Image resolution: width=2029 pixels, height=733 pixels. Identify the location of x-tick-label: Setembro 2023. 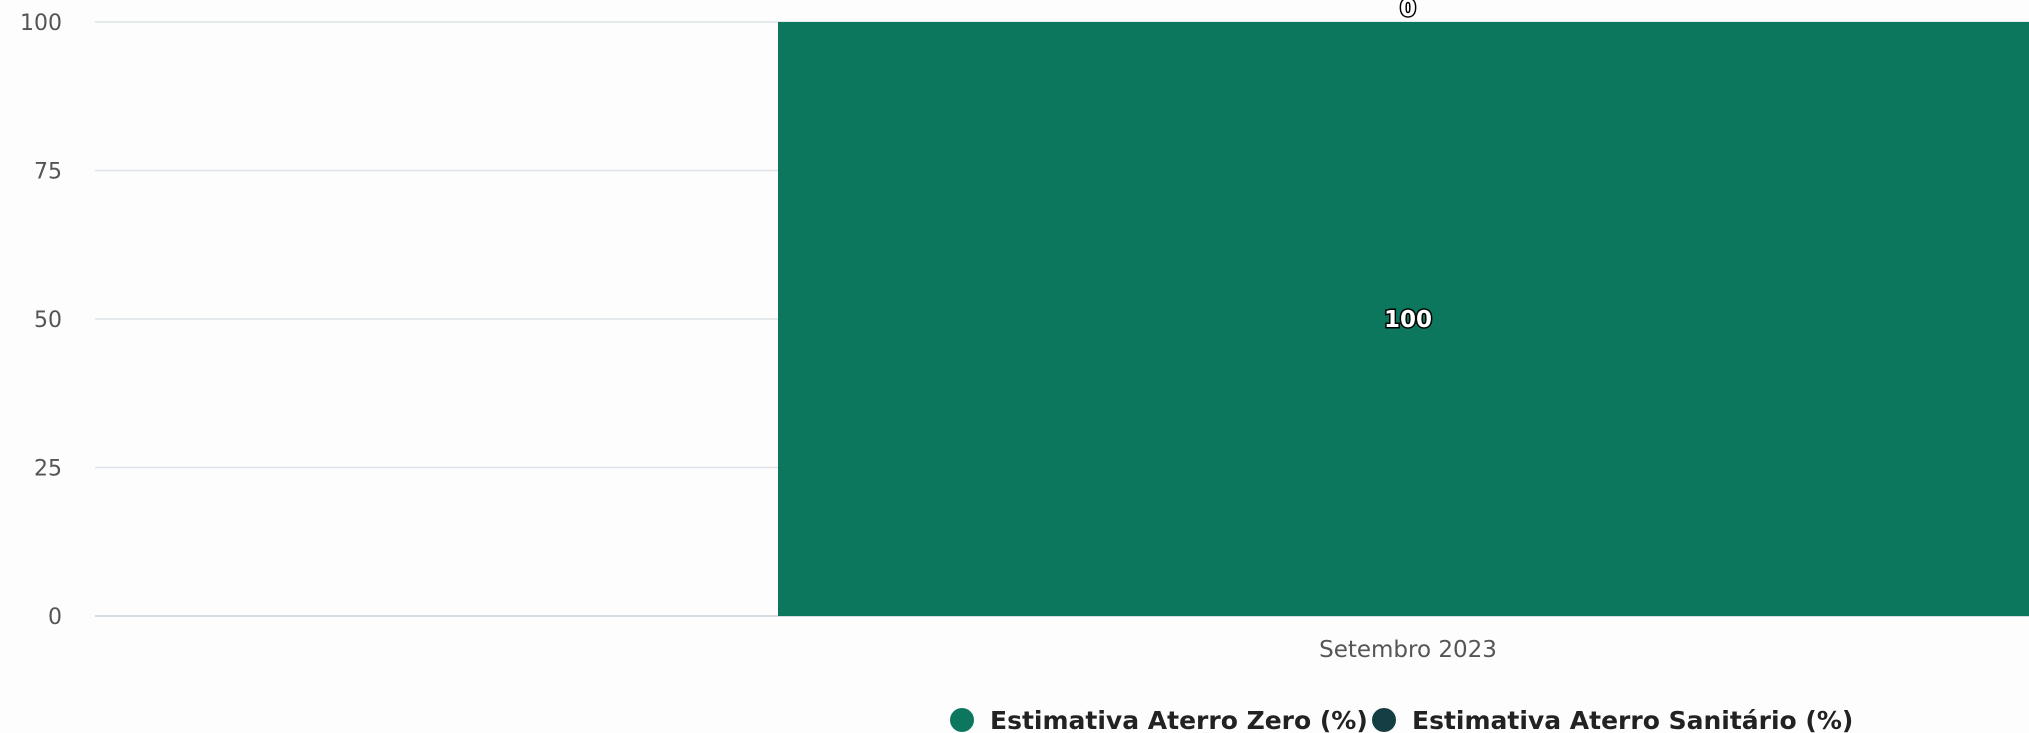
(1408, 650).